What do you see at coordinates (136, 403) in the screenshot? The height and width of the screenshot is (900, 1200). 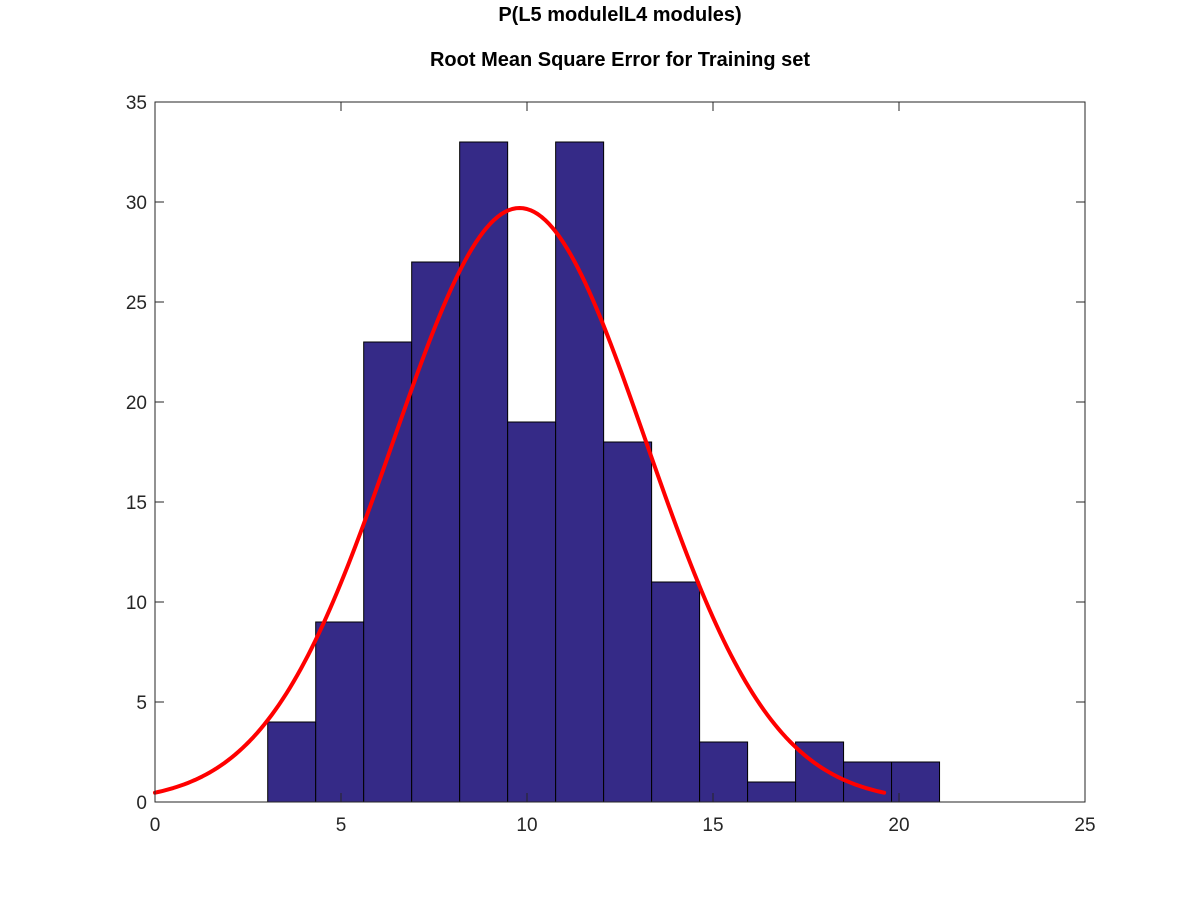 I see `y-tick-label: 20` at bounding box center [136, 403].